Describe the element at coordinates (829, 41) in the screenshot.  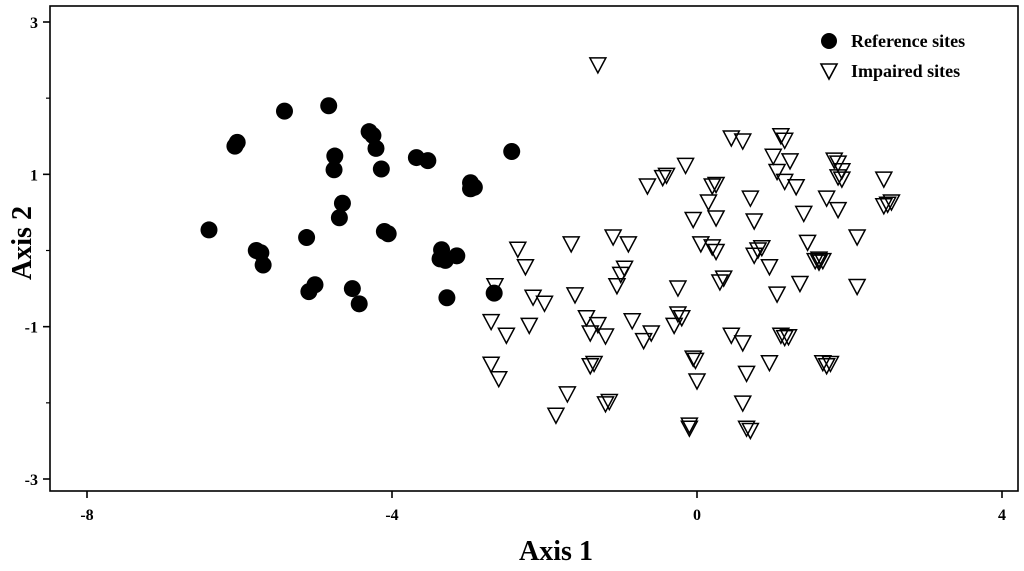
I see `legend-marker-reference` at that location.